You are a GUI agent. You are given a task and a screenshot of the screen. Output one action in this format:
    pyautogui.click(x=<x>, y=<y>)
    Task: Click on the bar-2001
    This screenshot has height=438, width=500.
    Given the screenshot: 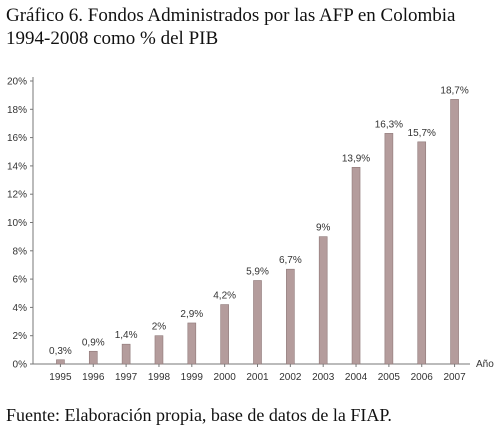 What is the action you would take?
    pyautogui.click(x=257, y=322)
    